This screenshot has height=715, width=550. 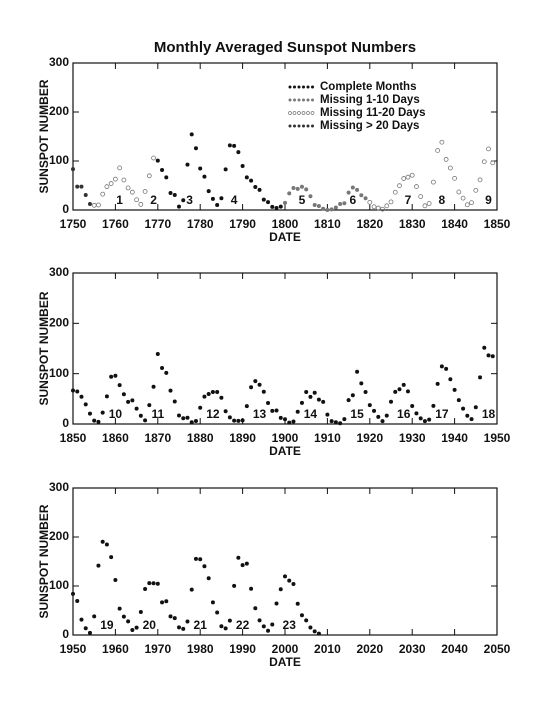 What do you see at coordinates (369, 126) in the screenshot?
I see `legend-label: Missing > 20 Days` at bounding box center [369, 126].